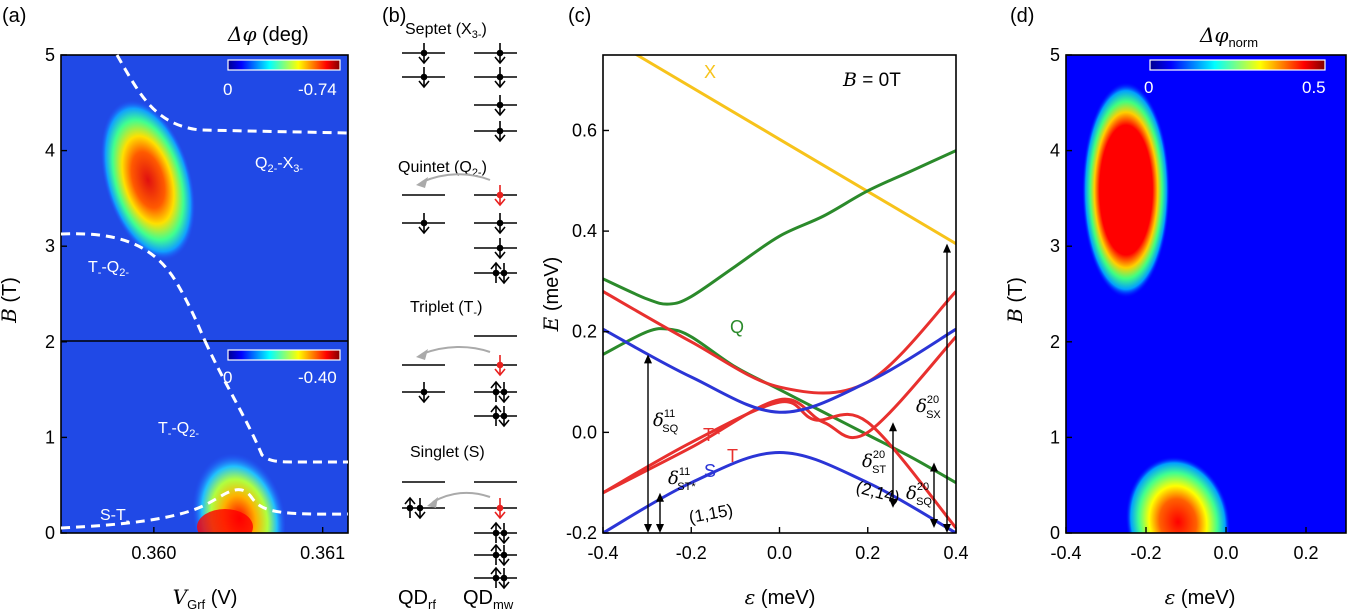  Describe the element at coordinates (394, 16) in the screenshot. I see `panel-b-label: (b)` at that location.